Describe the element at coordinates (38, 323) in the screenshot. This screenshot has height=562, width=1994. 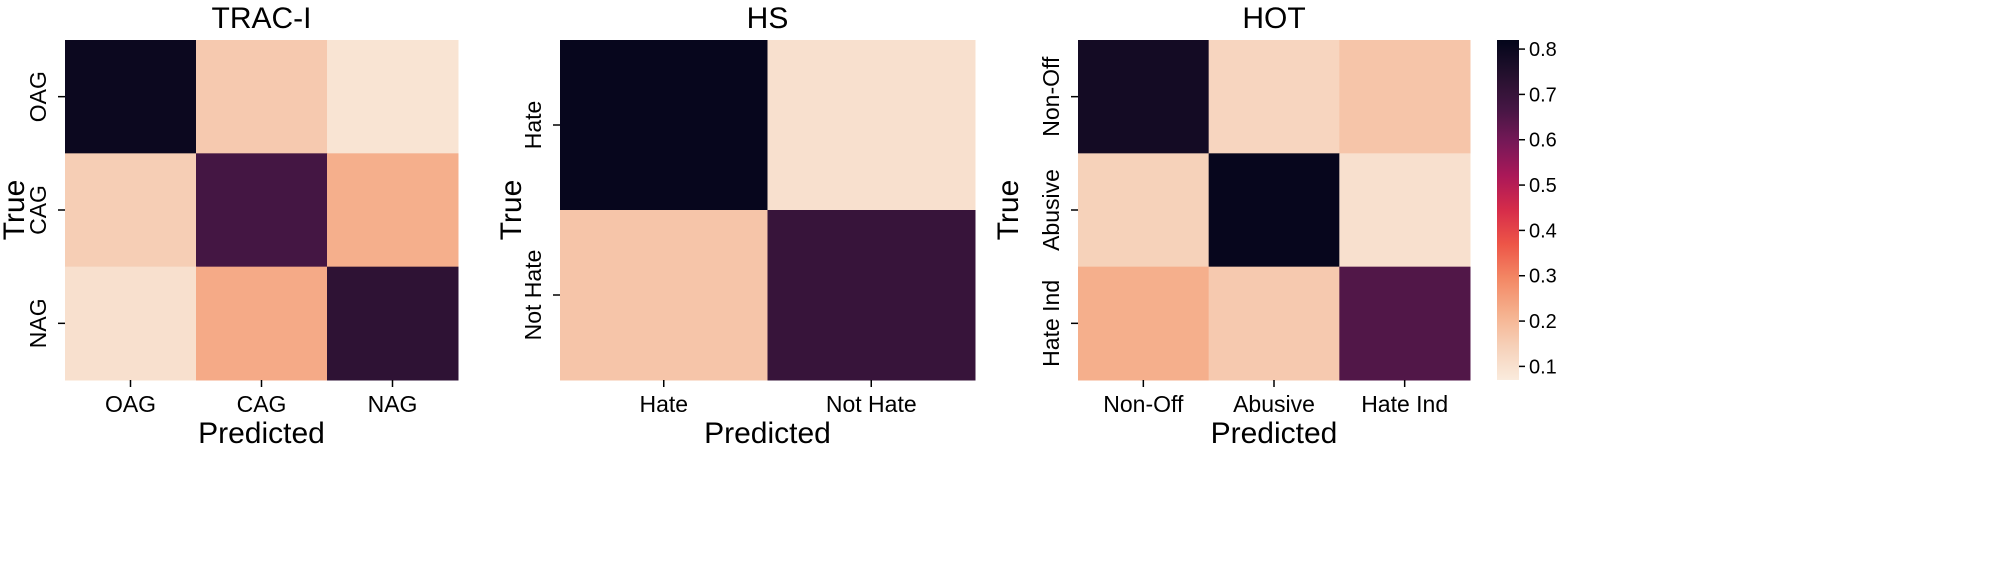
I see `y-tick-label: NAG` at that location.